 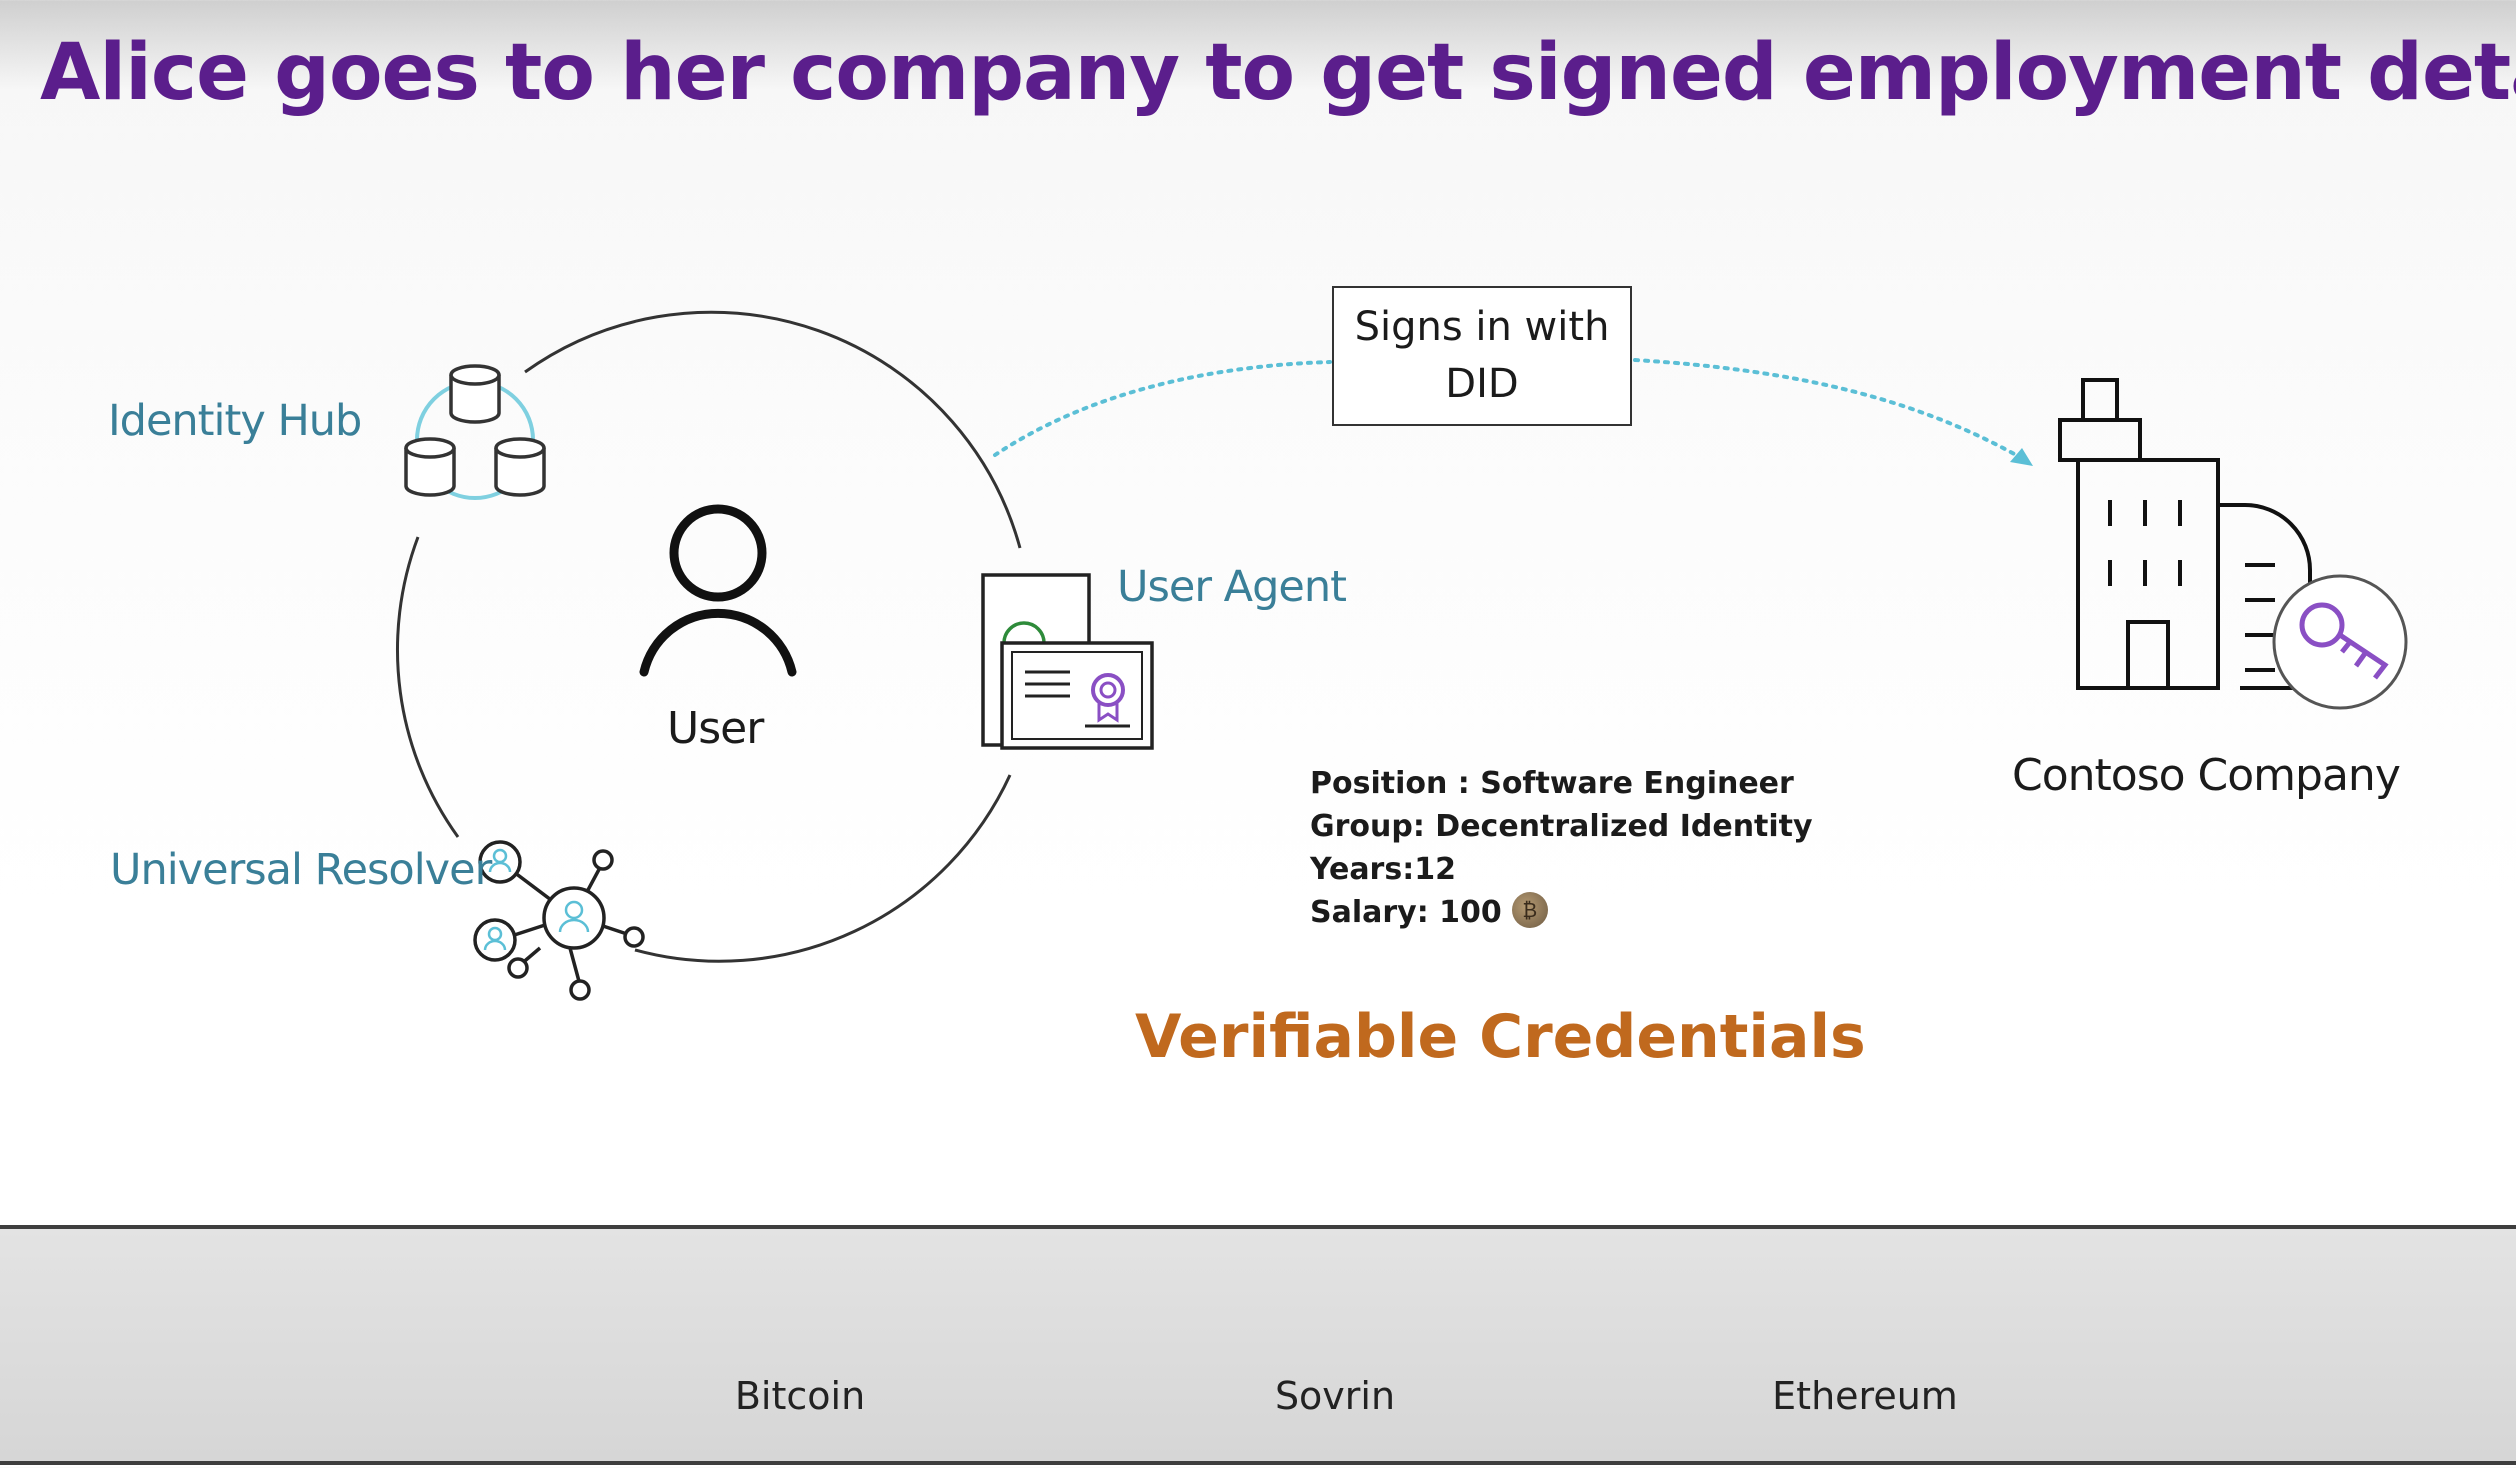 I want to click on key-icon, so click(x=2340, y=642).